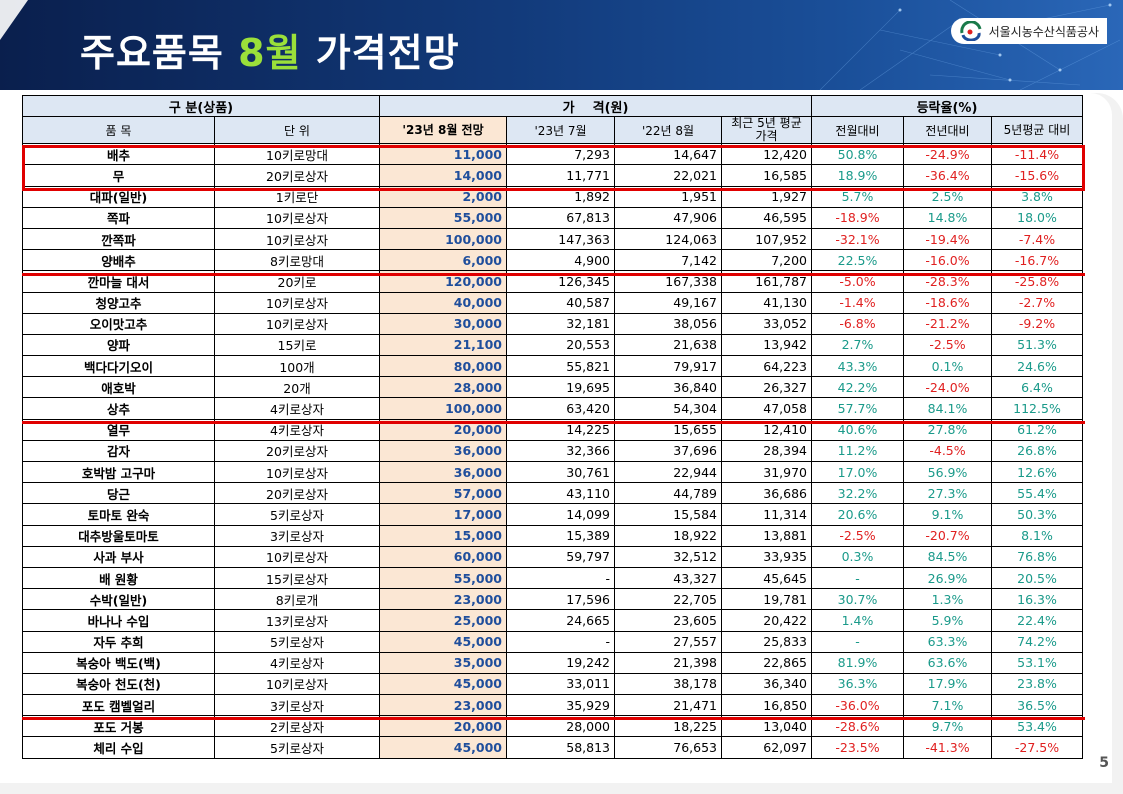 The height and width of the screenshot is (794, 1123). I want to click on cell-mom: 50.8%, so click(857, 154).